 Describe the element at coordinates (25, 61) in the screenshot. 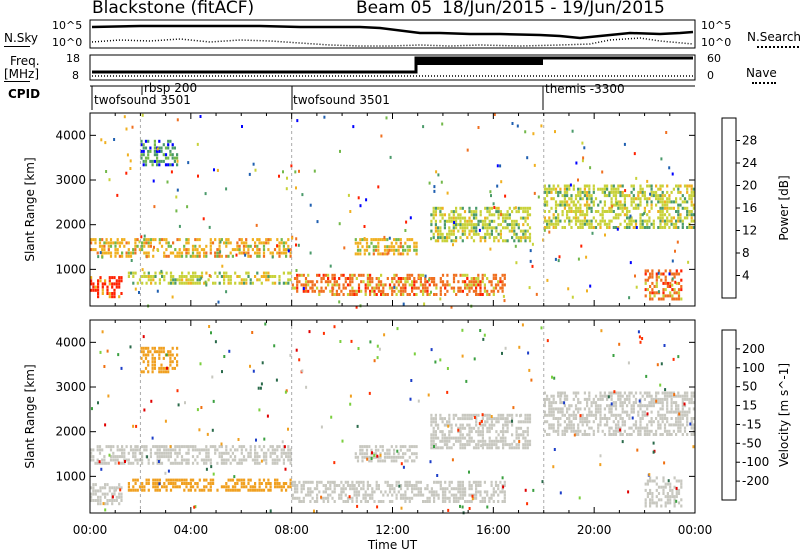

I see `freq-label: Freq.` at that location.